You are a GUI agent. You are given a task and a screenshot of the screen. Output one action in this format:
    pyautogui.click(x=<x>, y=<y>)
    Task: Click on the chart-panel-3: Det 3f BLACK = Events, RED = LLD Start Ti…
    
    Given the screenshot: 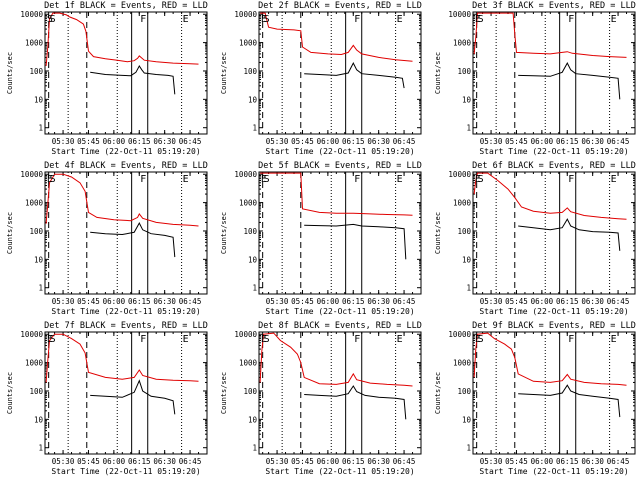 What is the action you would take?
    pyautogui.click(x=535, y=78)
    